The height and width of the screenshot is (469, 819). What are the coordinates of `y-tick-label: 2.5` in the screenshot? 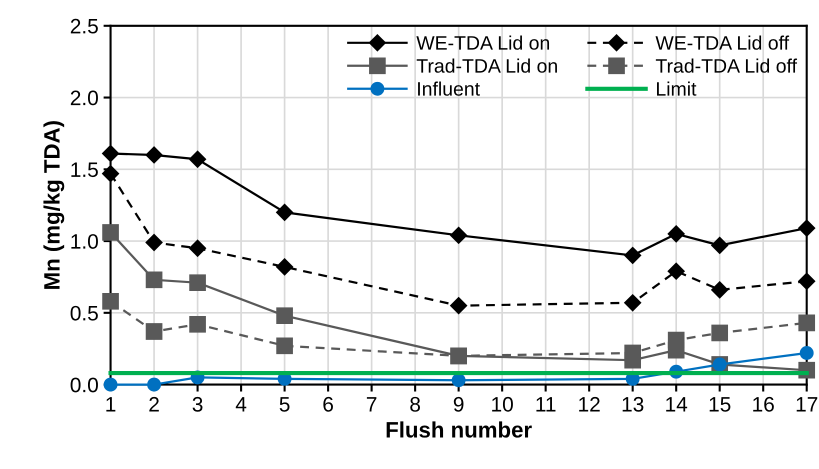 It's located at (84, 26).